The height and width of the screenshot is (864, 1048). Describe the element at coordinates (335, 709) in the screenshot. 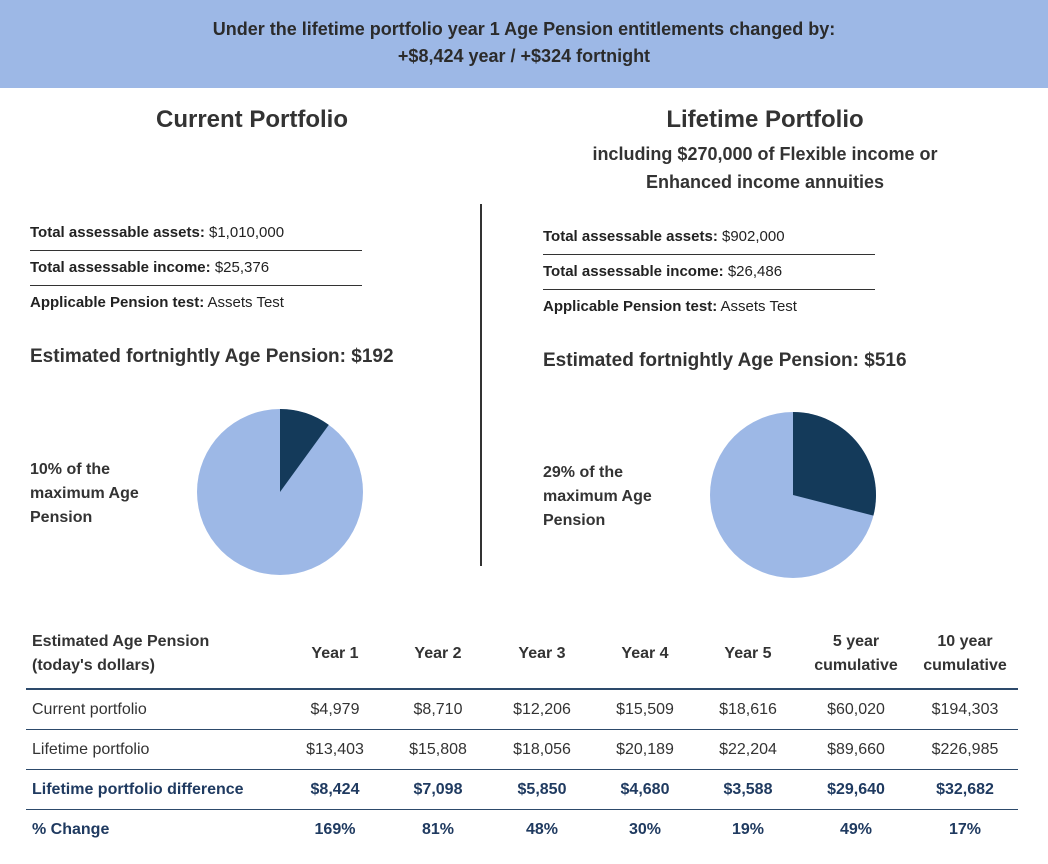

I see `table-cell: $4,979` at that location.